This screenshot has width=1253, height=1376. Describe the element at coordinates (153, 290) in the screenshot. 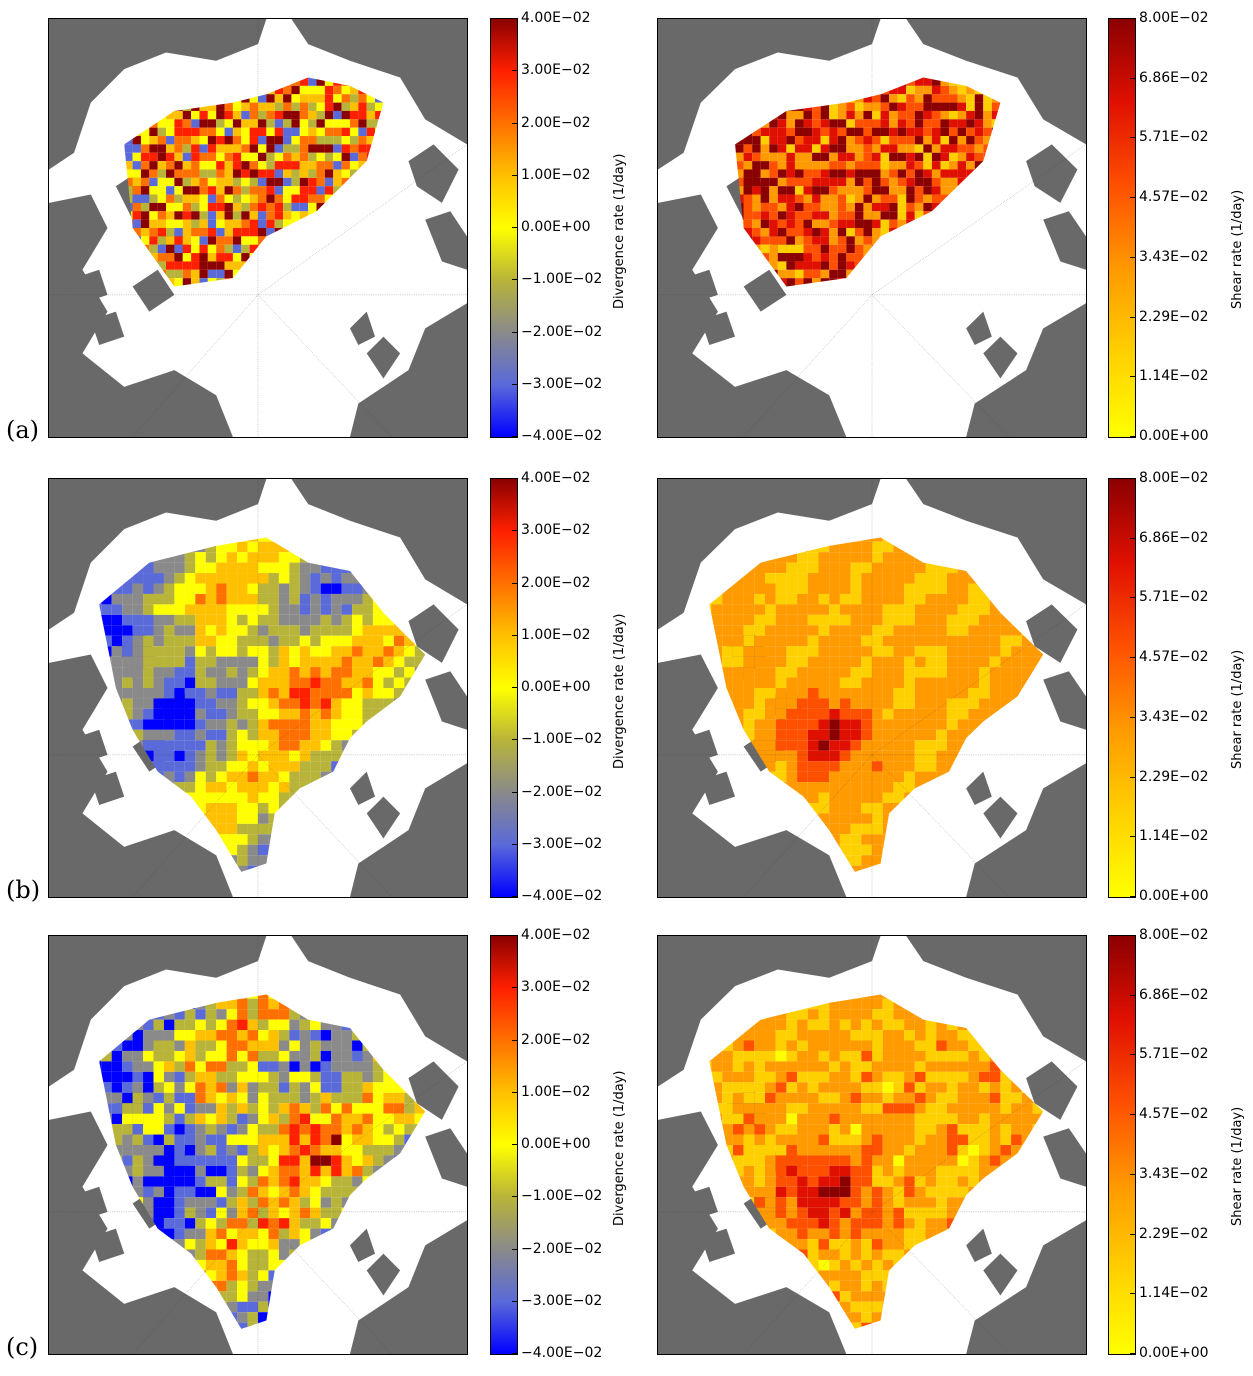

I see `land-mass` at that location.